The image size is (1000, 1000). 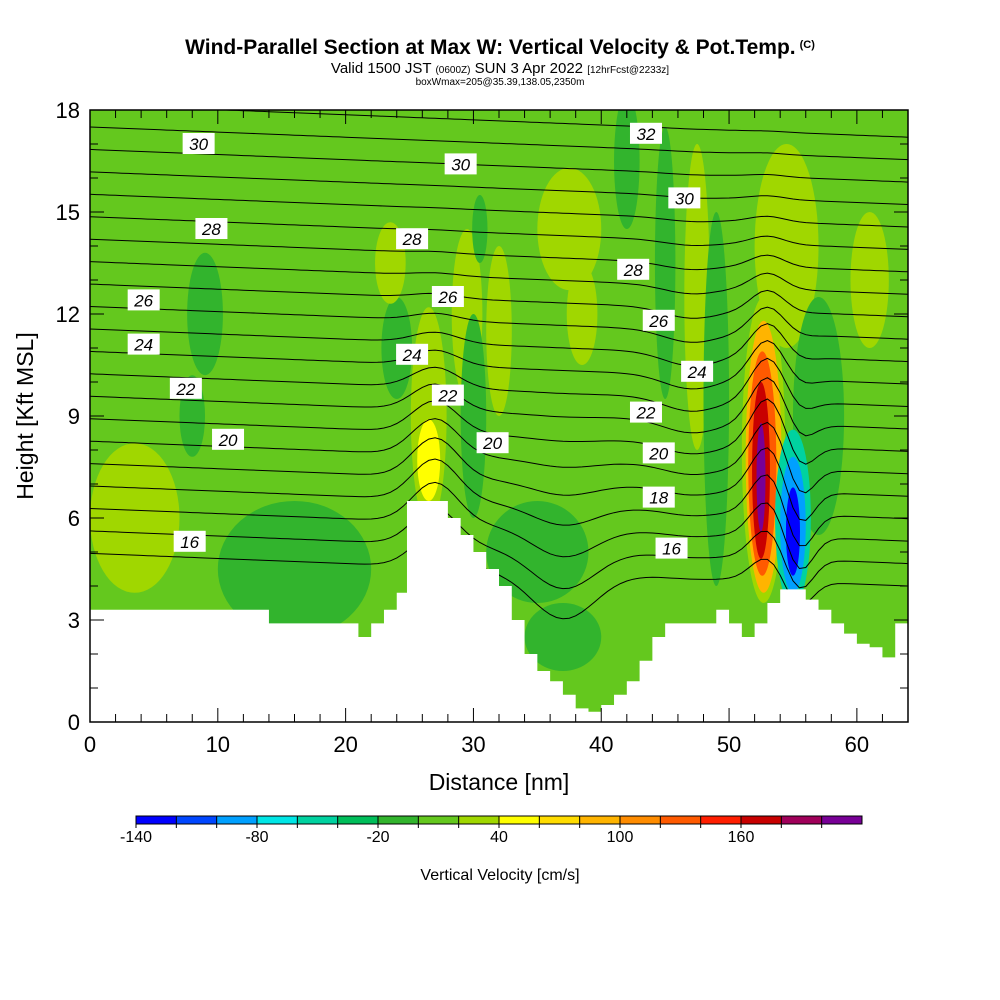 I want to click on contour-label-18: 22, so click(x=645, y=412).